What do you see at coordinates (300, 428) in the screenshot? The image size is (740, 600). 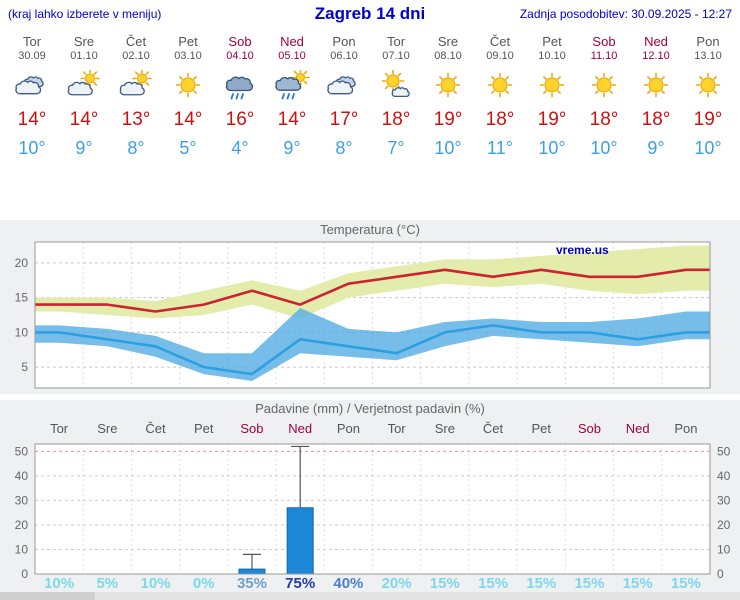 I see `precip-day-label: Ned` at bounding box center [300, 428].